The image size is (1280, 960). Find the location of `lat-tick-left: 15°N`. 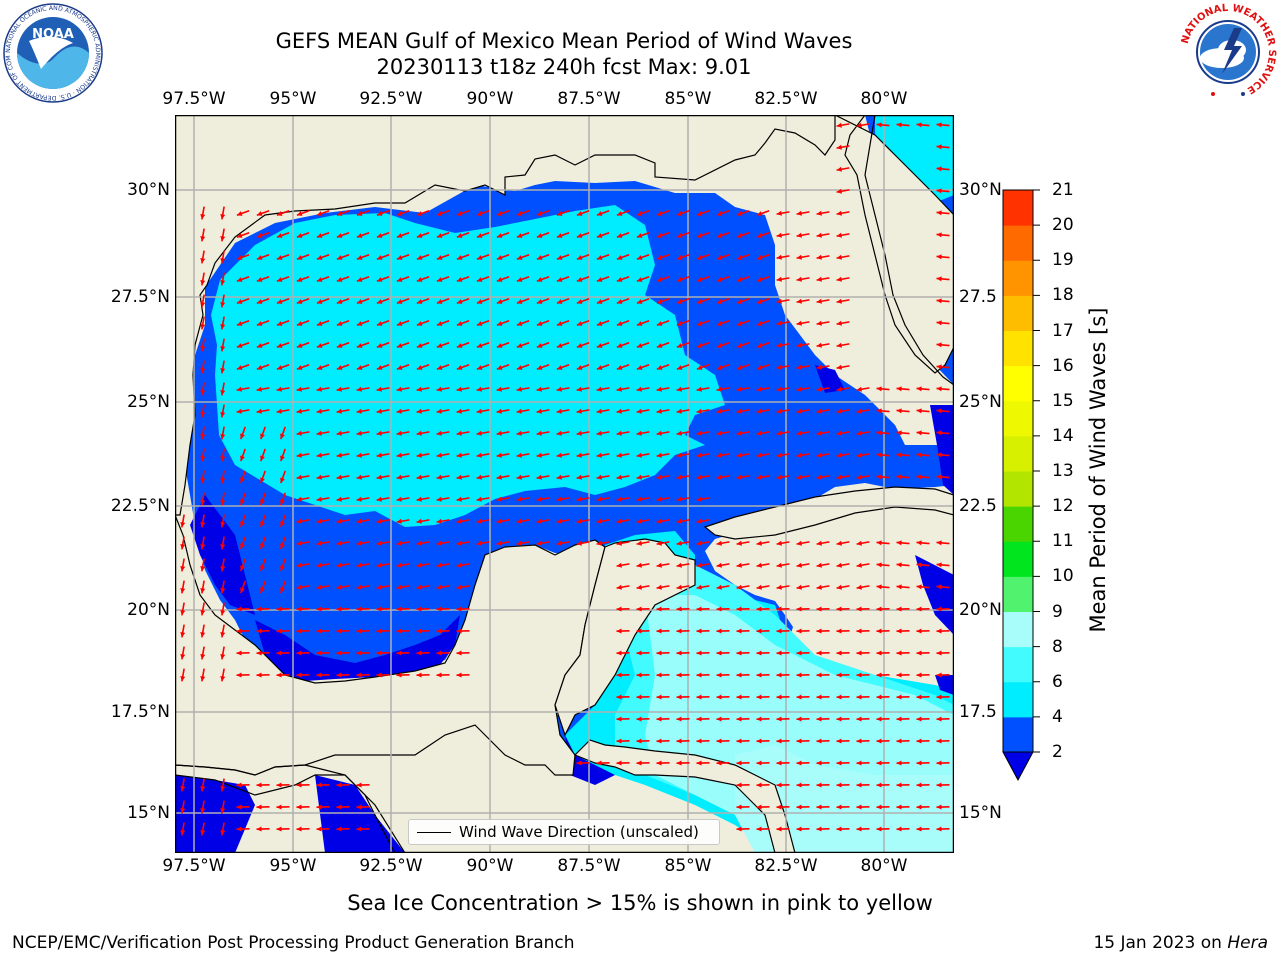

lat-tick-left: 15°N is located at coordinates (148, 813).